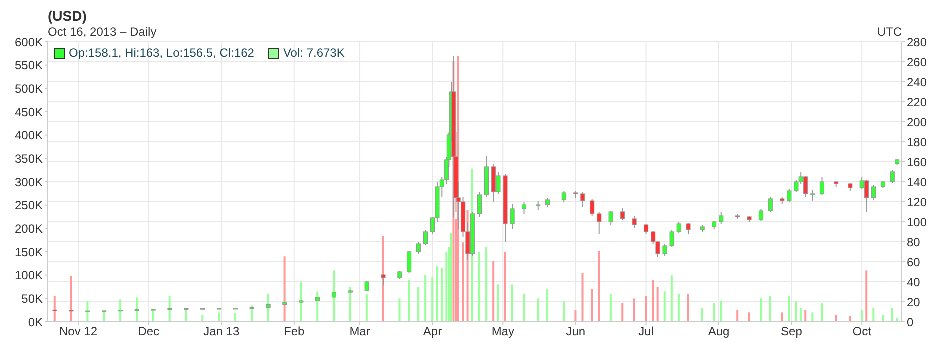 This screenshot has height=348, width=940. What do you see at coordinates (222, 331) in the screenshot?
I see `x-tick-label: Jan 13` at bounding box center [222, 331].